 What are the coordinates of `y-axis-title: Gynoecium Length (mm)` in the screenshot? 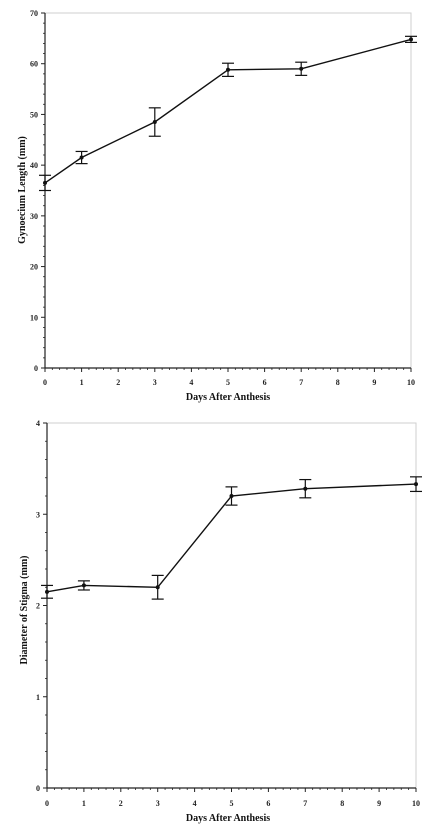 It's located at (22, 190).